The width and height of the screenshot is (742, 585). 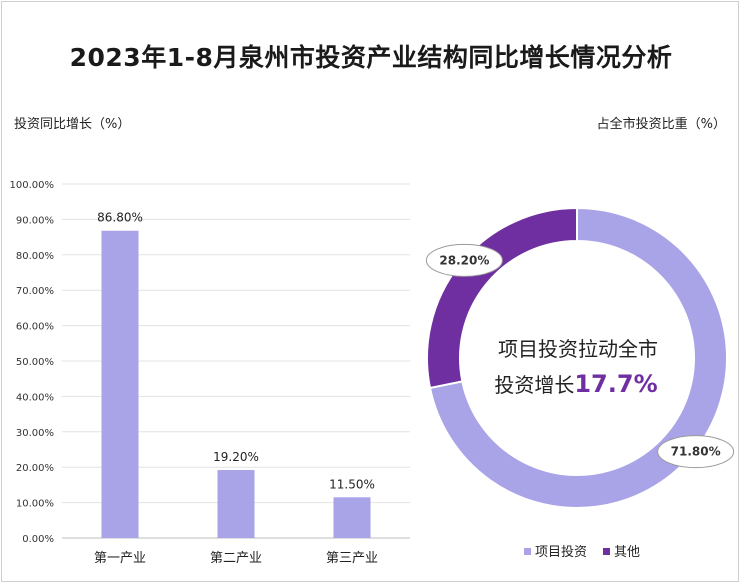 What do you see at coordinates (236, 457) in the screenshot?
I see `bar-data-label: 19.20%` at bounding box center [236, 457].